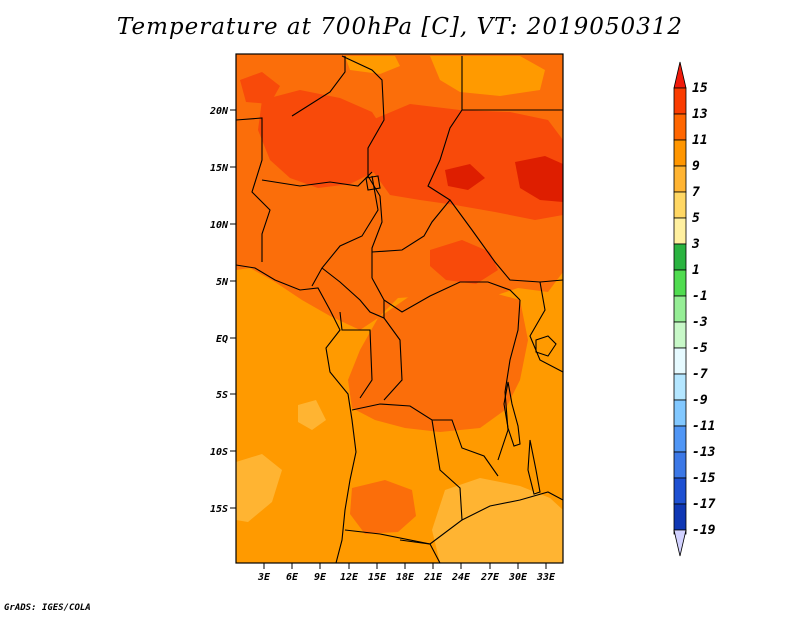 The image size is (800, 618). What do you see at coordinates (349, 577) in the screenshot?
I see `x-tick-label: 12E` at bounding box center [349, 577].